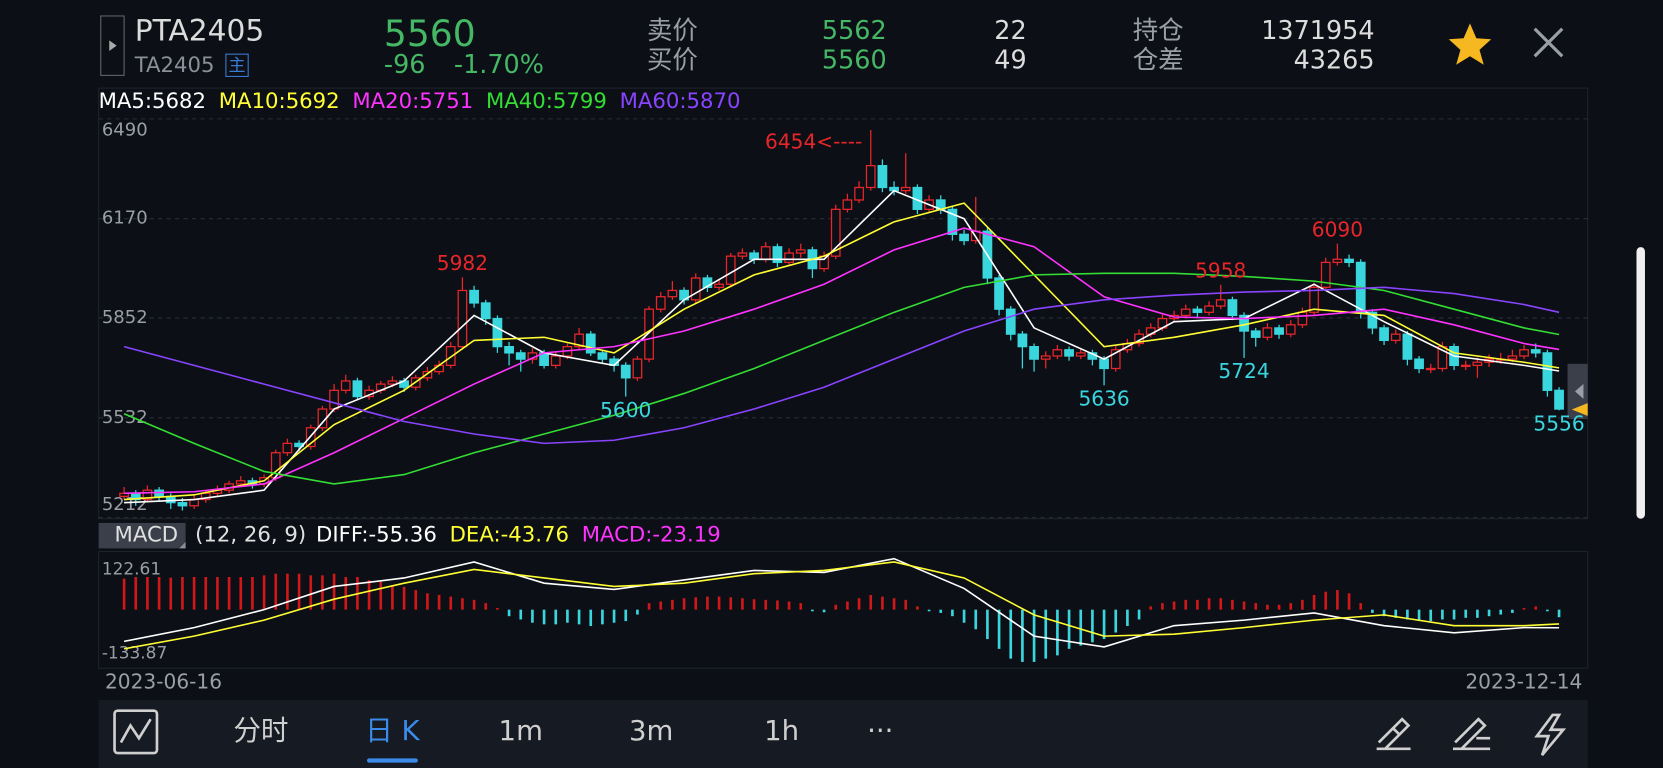 Image resolution: width=1663 pixels, height=768 pixels. I want to click on open-interest: 1371954, so click(1317, 31).